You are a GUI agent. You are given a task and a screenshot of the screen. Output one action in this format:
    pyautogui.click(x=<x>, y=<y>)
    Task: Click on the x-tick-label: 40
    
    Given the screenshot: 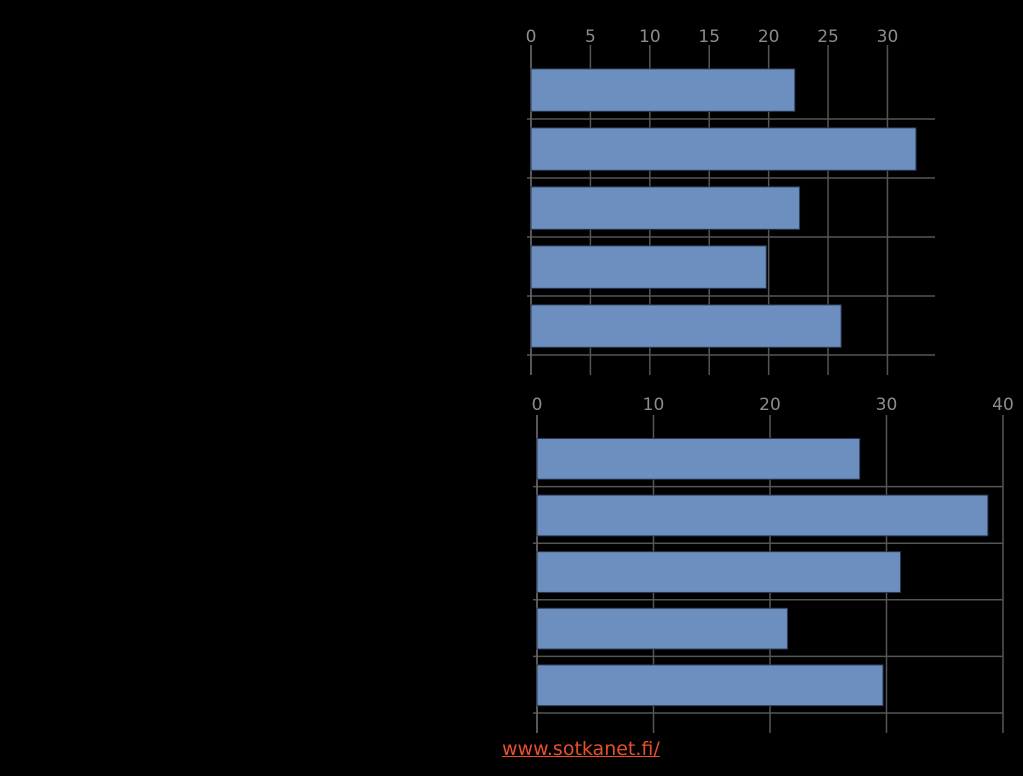 What is the action you would take?
    pyautogui.click(x=1003, y=405)
    